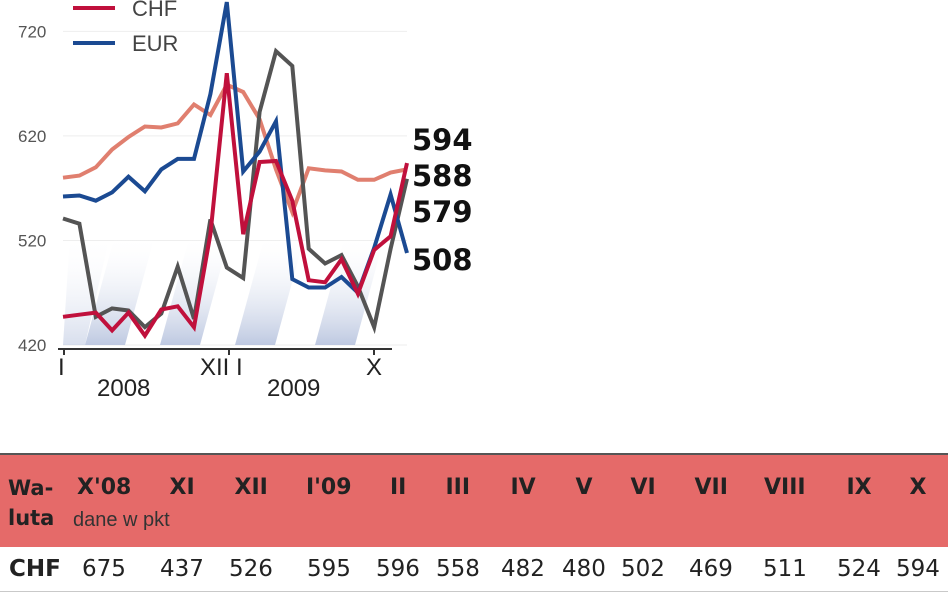  Describe the element at coordinates (458, 487) in the screenshot. I see `header-col-5: III` at that location.